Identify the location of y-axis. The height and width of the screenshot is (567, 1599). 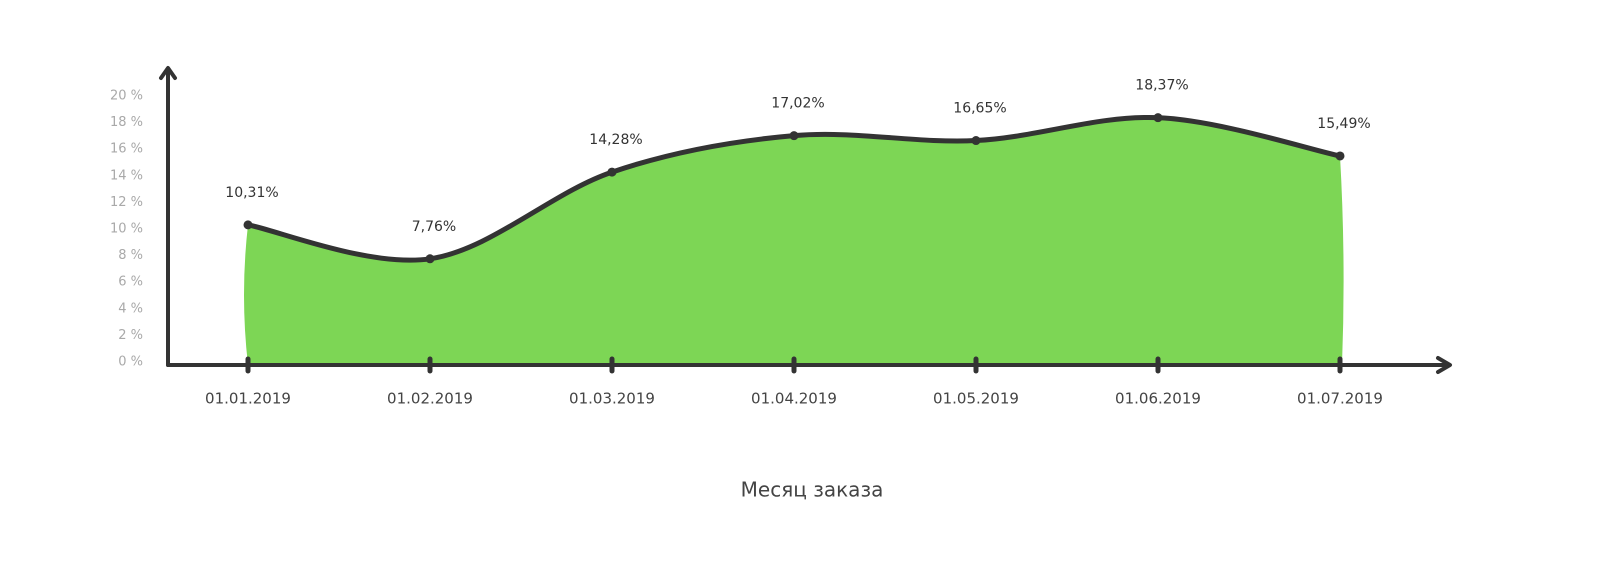
(168, 216).